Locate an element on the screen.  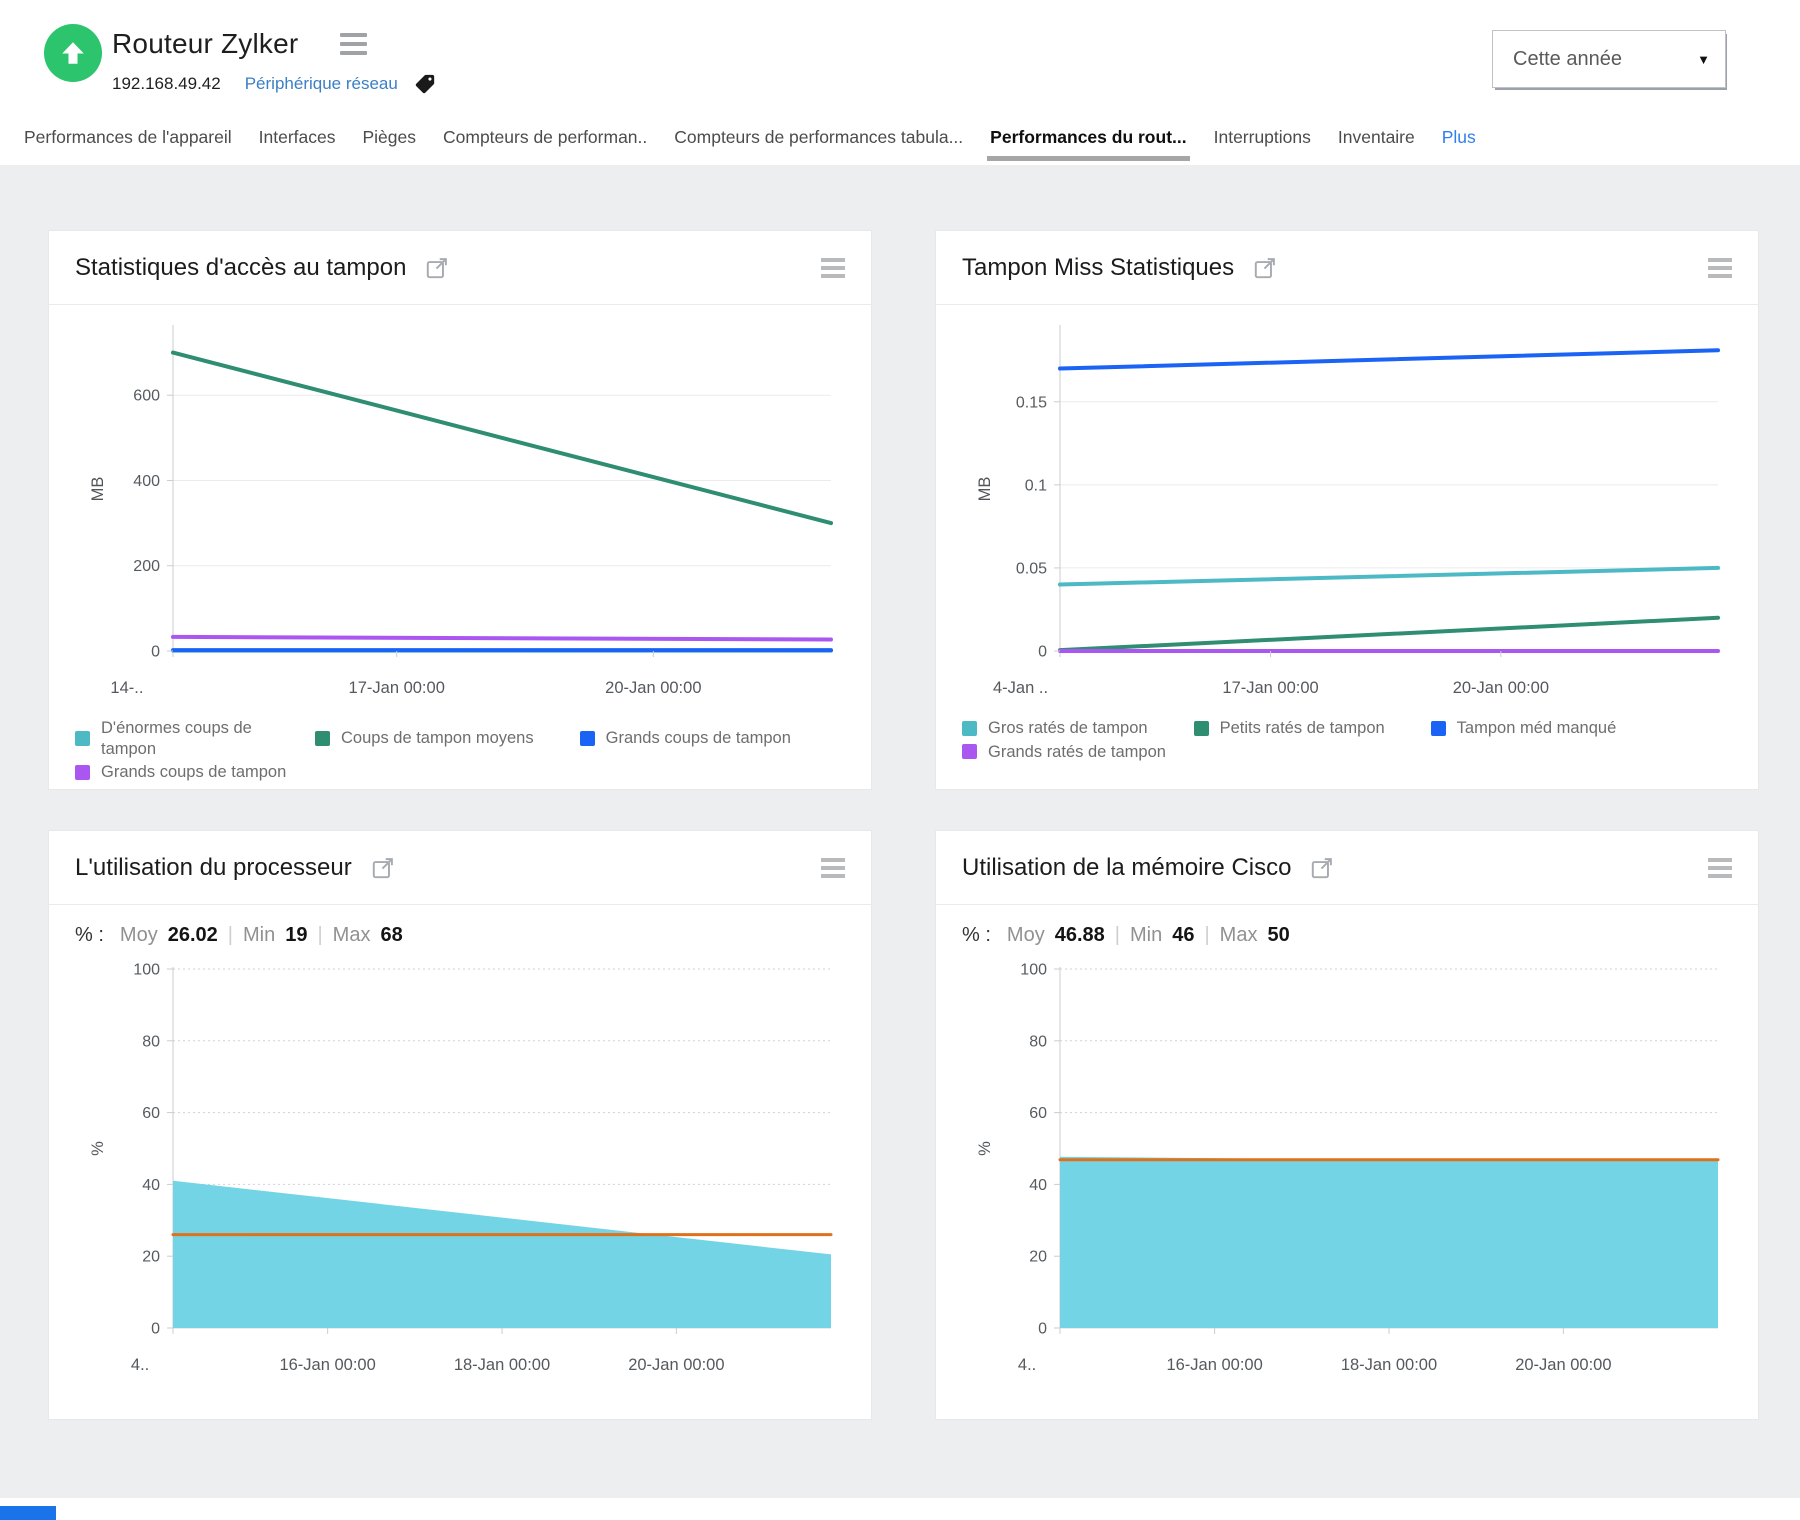
legend-item: Grands ratés de tampon is located at coordinates (1064, 752).